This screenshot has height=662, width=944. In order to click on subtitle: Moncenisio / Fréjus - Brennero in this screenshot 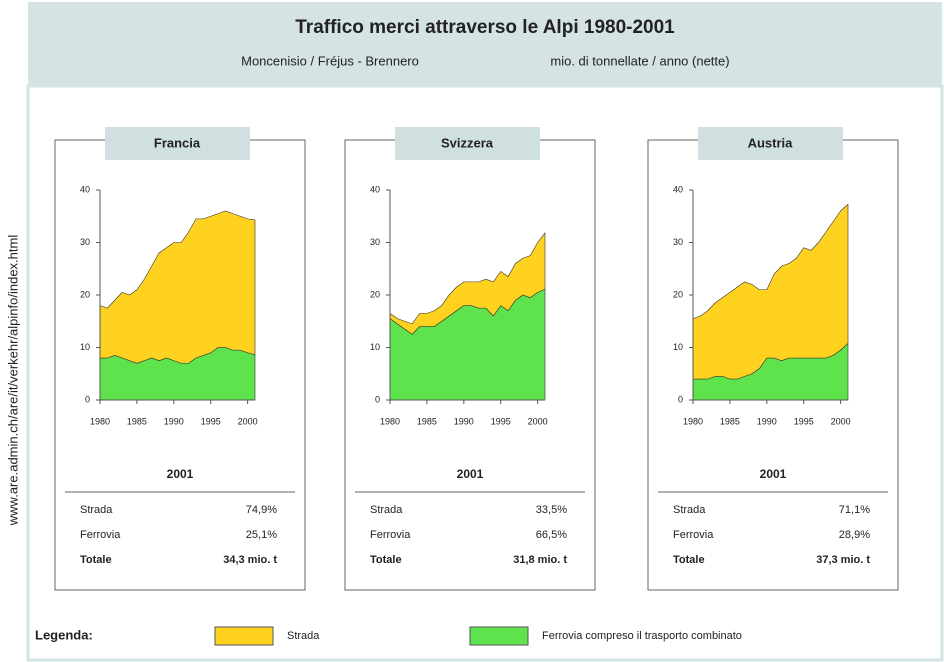, I will do `click(330, 60)`.